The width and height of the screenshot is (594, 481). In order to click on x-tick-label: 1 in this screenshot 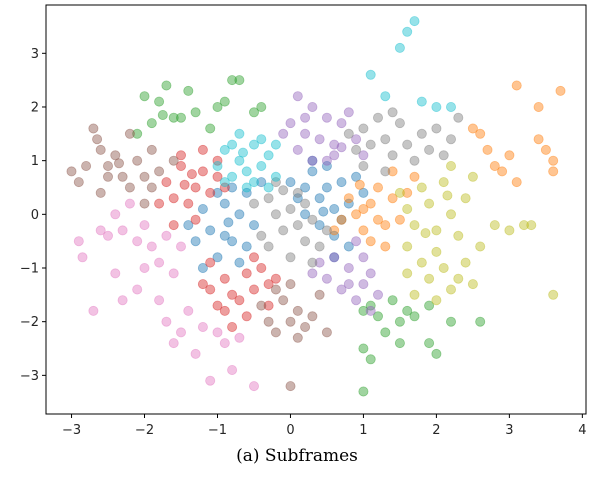, I will do `click(363, 430)`.